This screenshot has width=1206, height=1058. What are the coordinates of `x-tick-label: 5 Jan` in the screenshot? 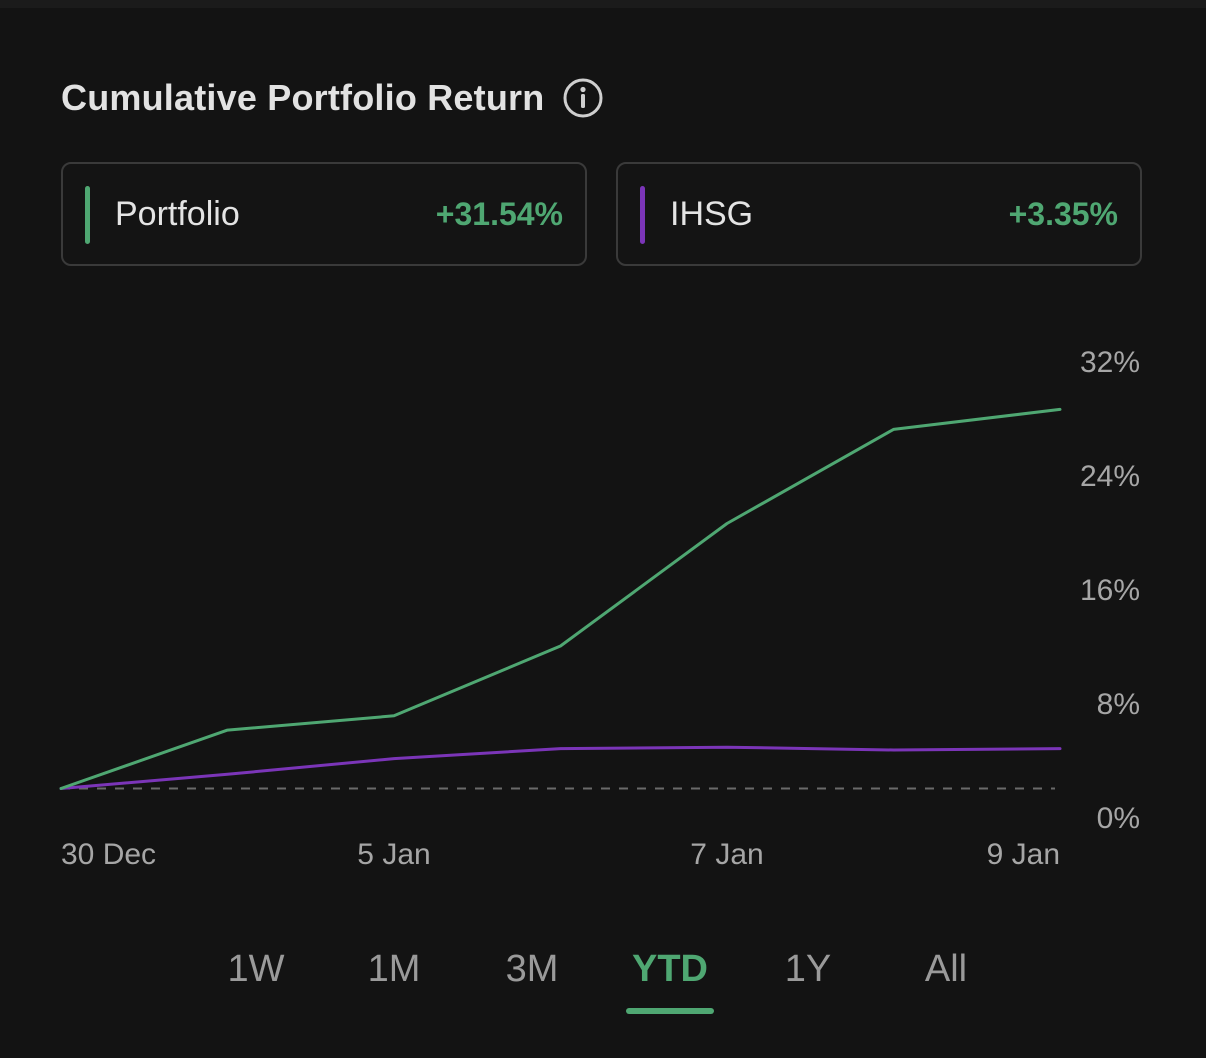 It's located at (393, 854).